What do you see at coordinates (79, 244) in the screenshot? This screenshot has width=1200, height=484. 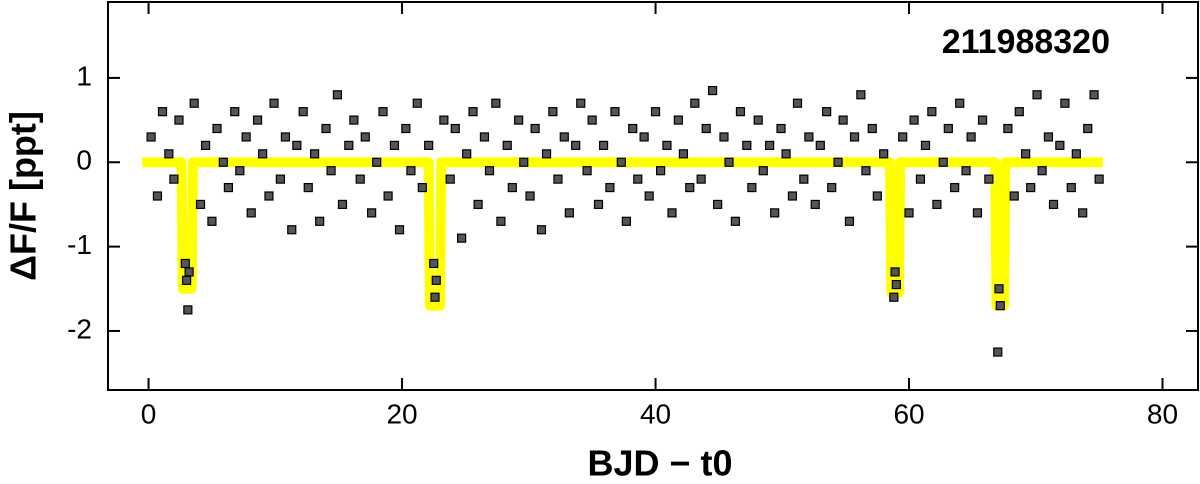 I see `y-tick-label: -1` at bounding box center [79, 244].